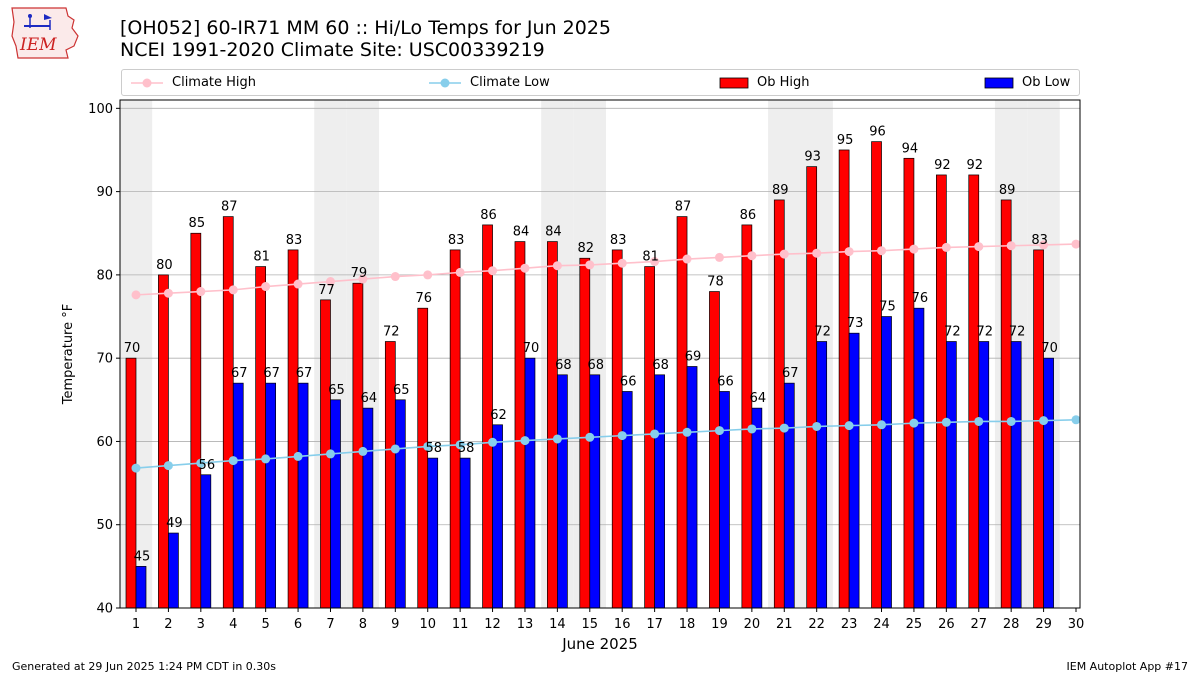  I want to click on x-tick-label: 11, so click(460, 624).